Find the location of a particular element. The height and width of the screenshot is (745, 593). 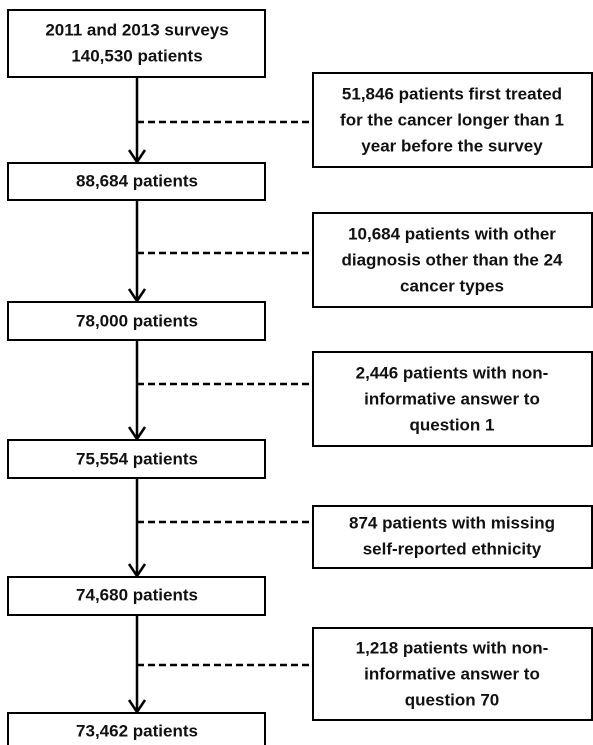

node-text: 78,000 patients is located at coordinates (137, 320).